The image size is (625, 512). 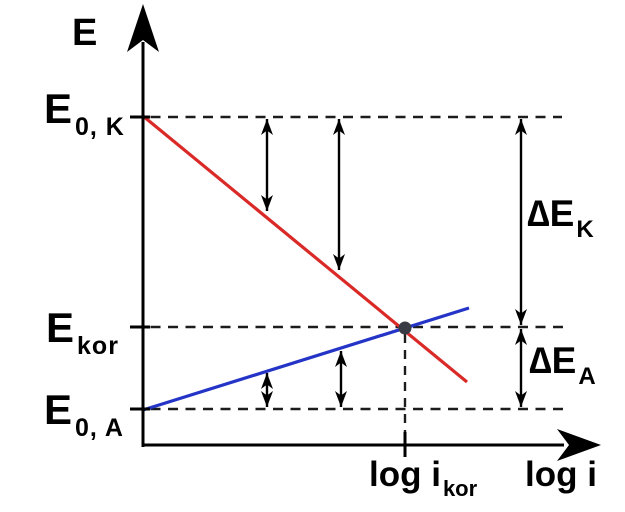 I want to click on x-tick-label-log-ikor: log ikor, so click(x=423, y=477).